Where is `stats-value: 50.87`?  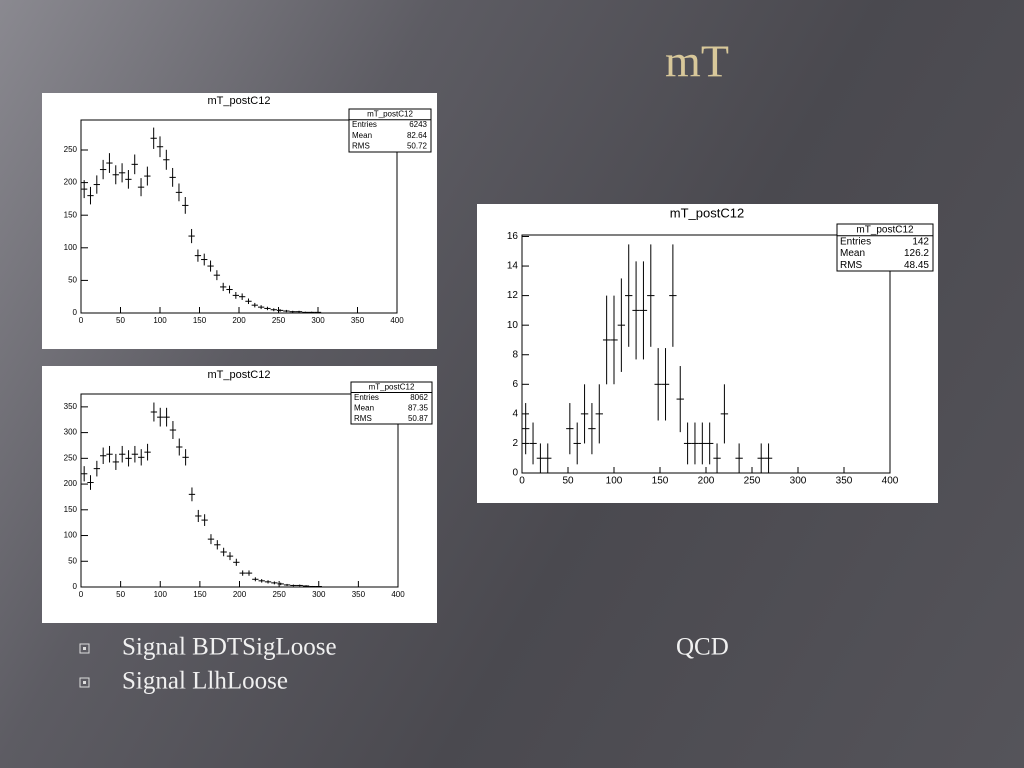
stats-value: 50.87 is located at coordinates (418, 418).